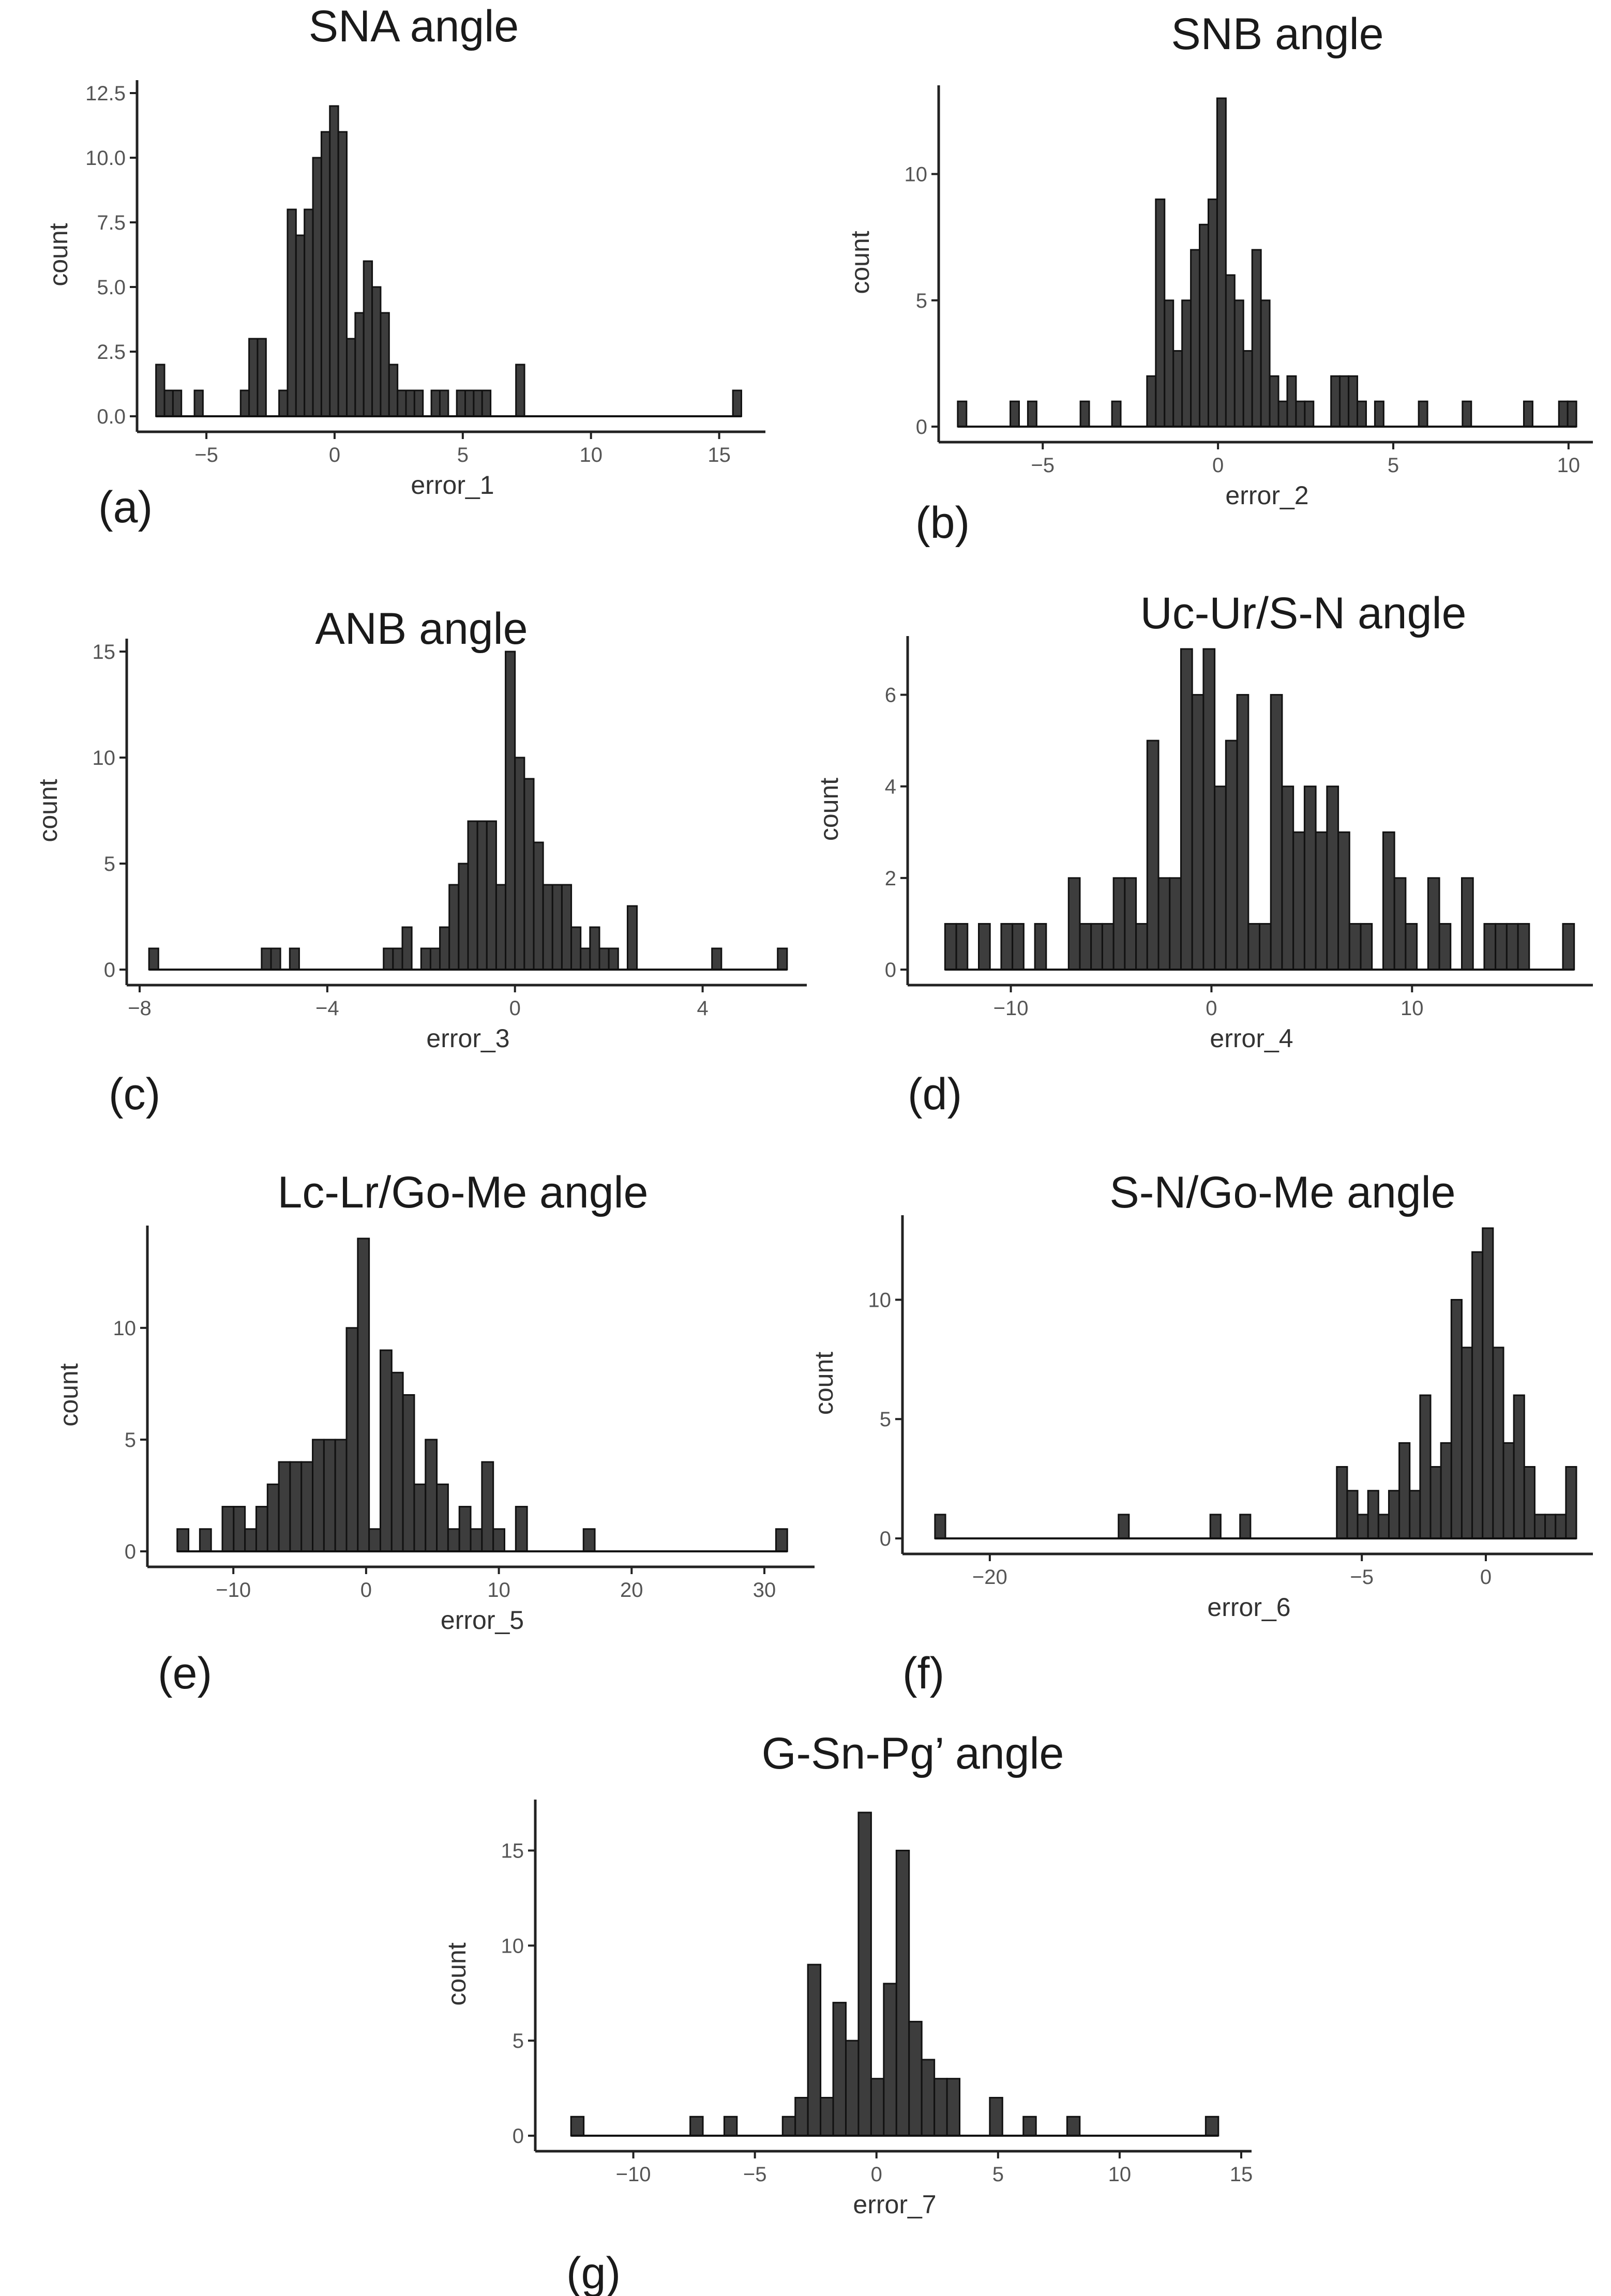 The image size is (1611, 2296). What do you see at coordinates (140, 1009) in the screenshot?
I see `x-tick-label: −8` at bounding box center [140, 1009].